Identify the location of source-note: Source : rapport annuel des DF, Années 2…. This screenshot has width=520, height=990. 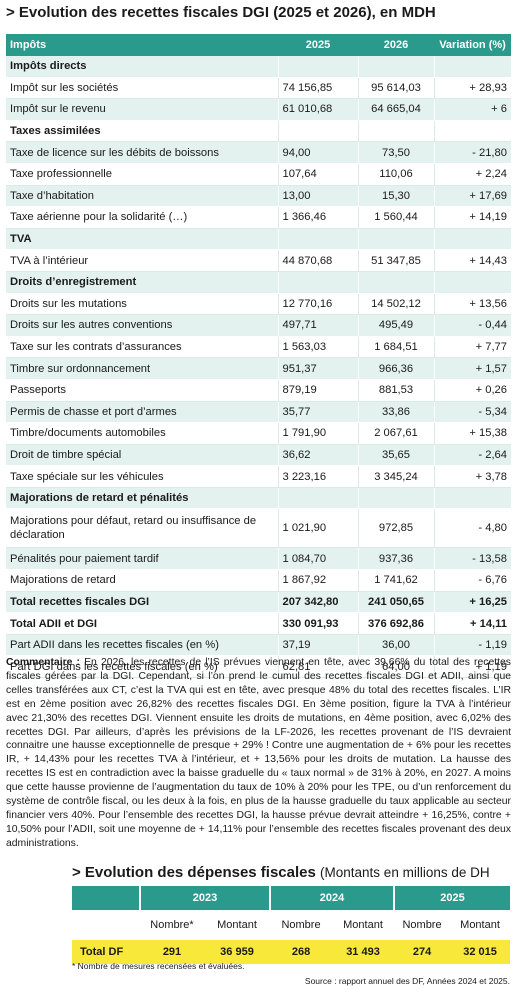
(407, 981).